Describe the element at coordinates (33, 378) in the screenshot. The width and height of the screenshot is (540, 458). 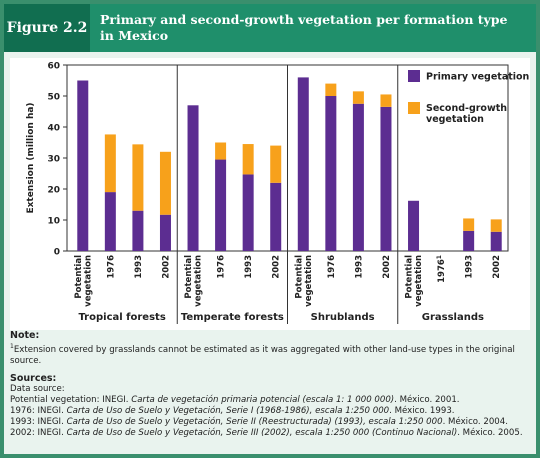
I see `sources-heading: Sources:` at that location.